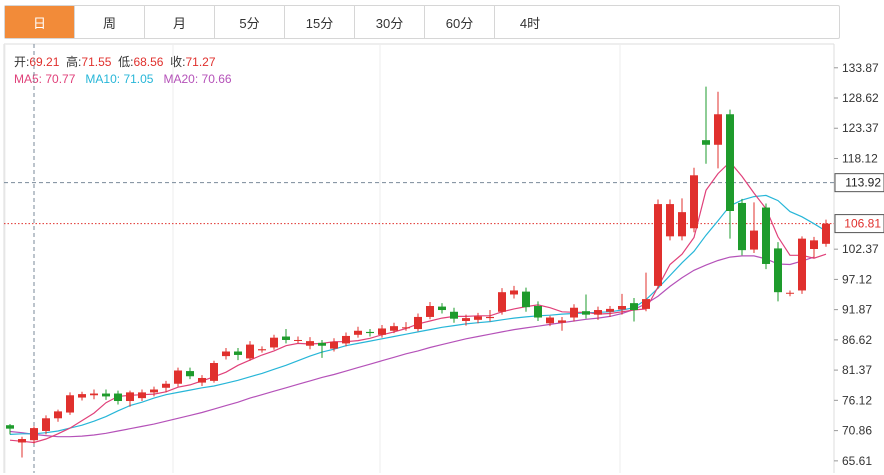  Describe the element at coordinates (103, 79) in the screenshot. I see `ma10-label: MA10:` at that location.